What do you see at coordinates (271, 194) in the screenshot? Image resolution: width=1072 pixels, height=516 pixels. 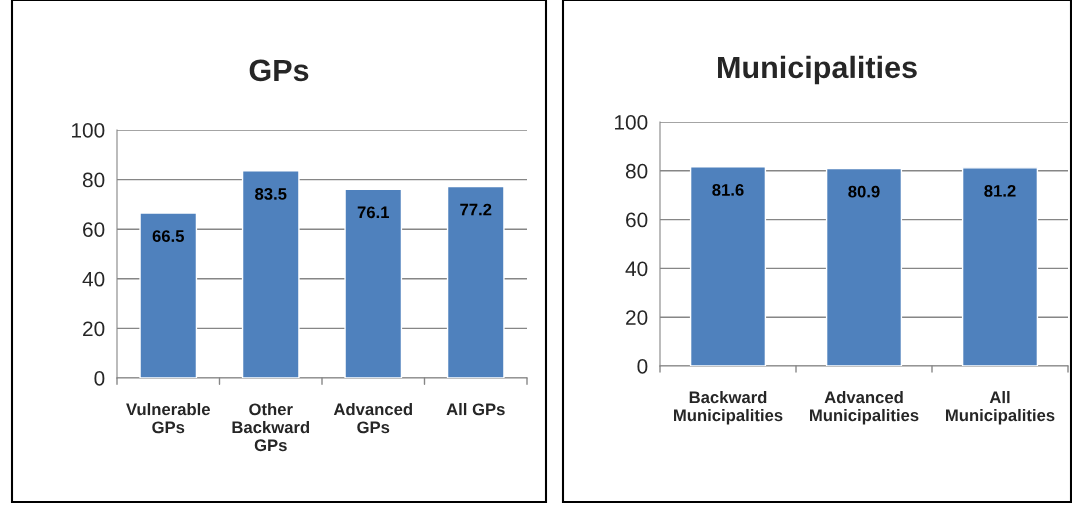 I see `data-label: 83.5` at bounding box center [271, 194].